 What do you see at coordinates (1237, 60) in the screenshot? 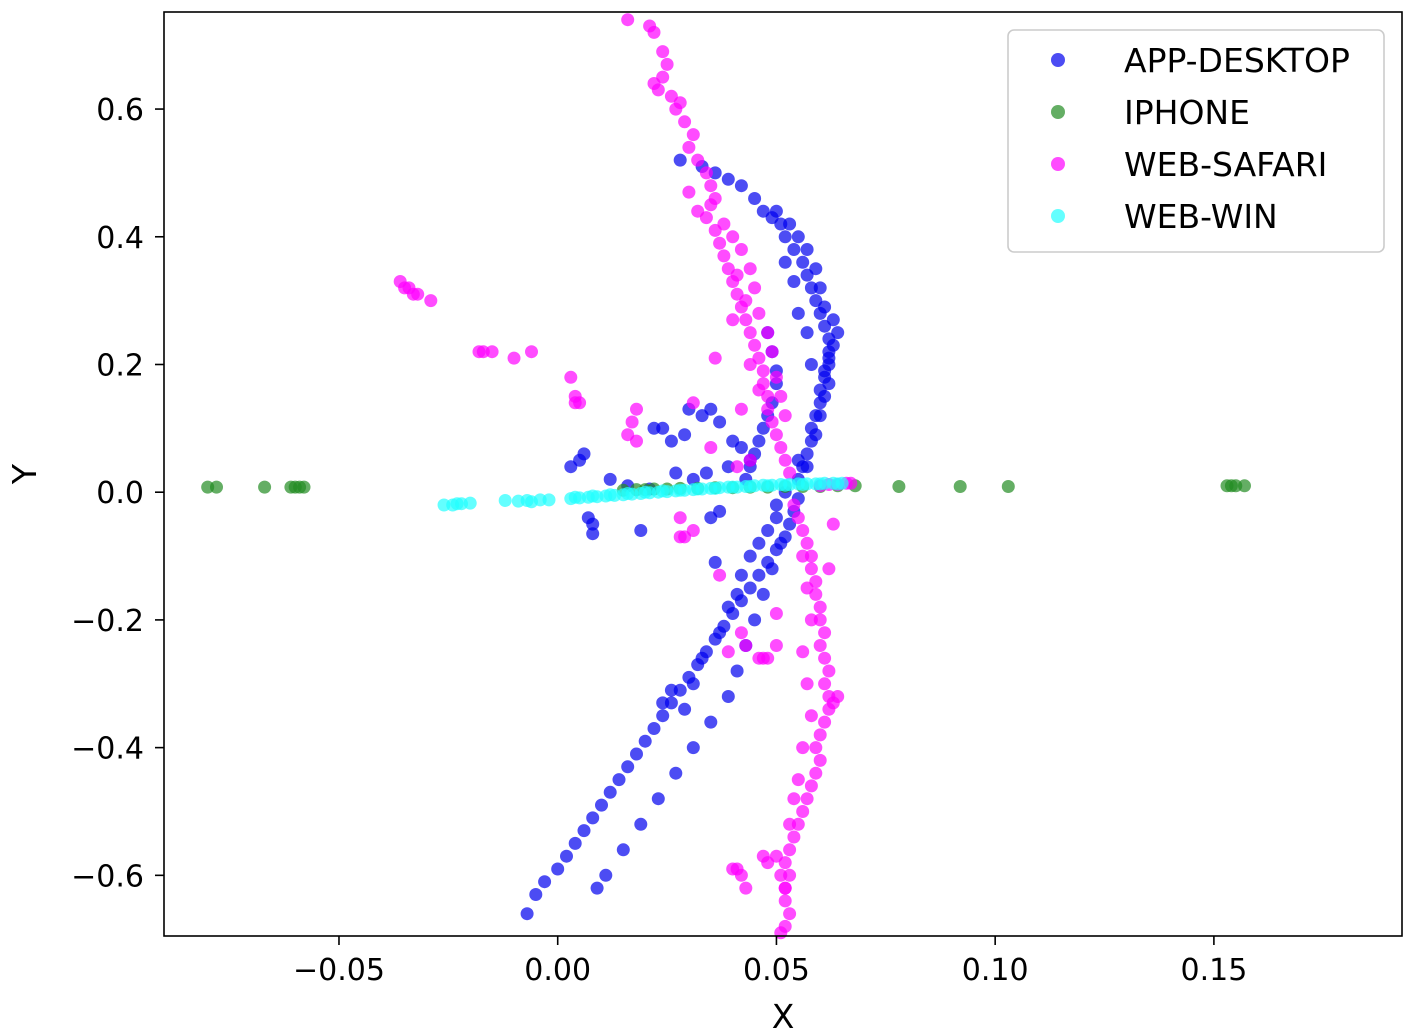
I see `legend-label: APP-DESKTOP` at bounding box center [1237, 60].